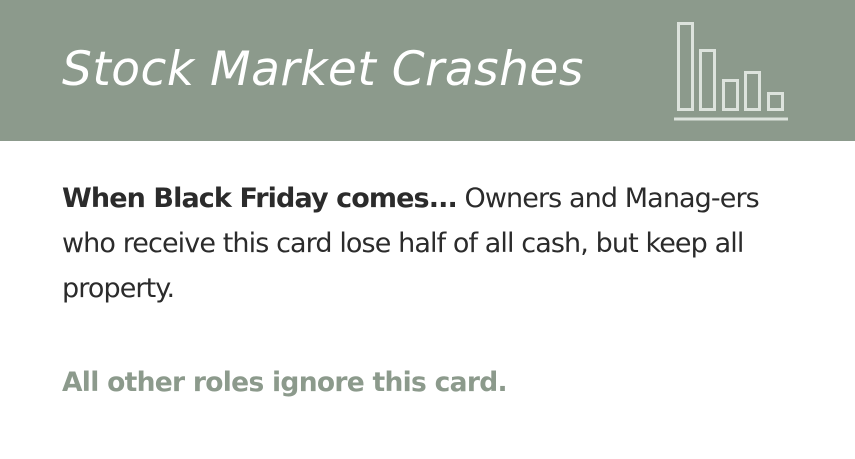  What do you see at coordinates (323, 69) in the screenshot?
I see `card-title: Stock Market Crashes` at bounding box center [323, 69].